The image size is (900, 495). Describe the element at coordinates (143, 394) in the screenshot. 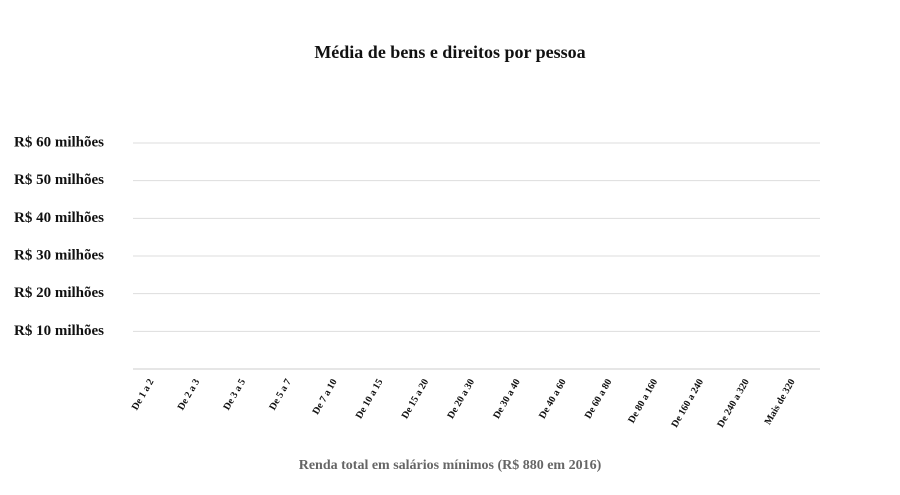

I see `x-tick-label: De 1 a 2` at that location.